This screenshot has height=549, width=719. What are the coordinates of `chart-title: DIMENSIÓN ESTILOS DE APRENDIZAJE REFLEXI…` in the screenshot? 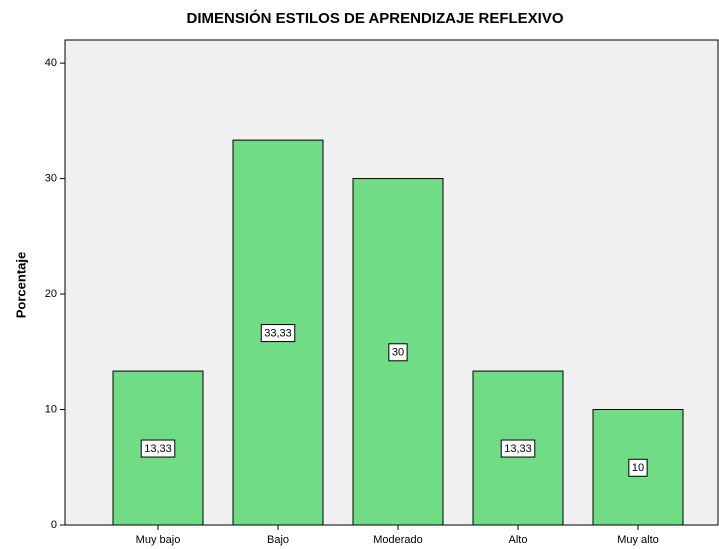 It's located at (375, 18).